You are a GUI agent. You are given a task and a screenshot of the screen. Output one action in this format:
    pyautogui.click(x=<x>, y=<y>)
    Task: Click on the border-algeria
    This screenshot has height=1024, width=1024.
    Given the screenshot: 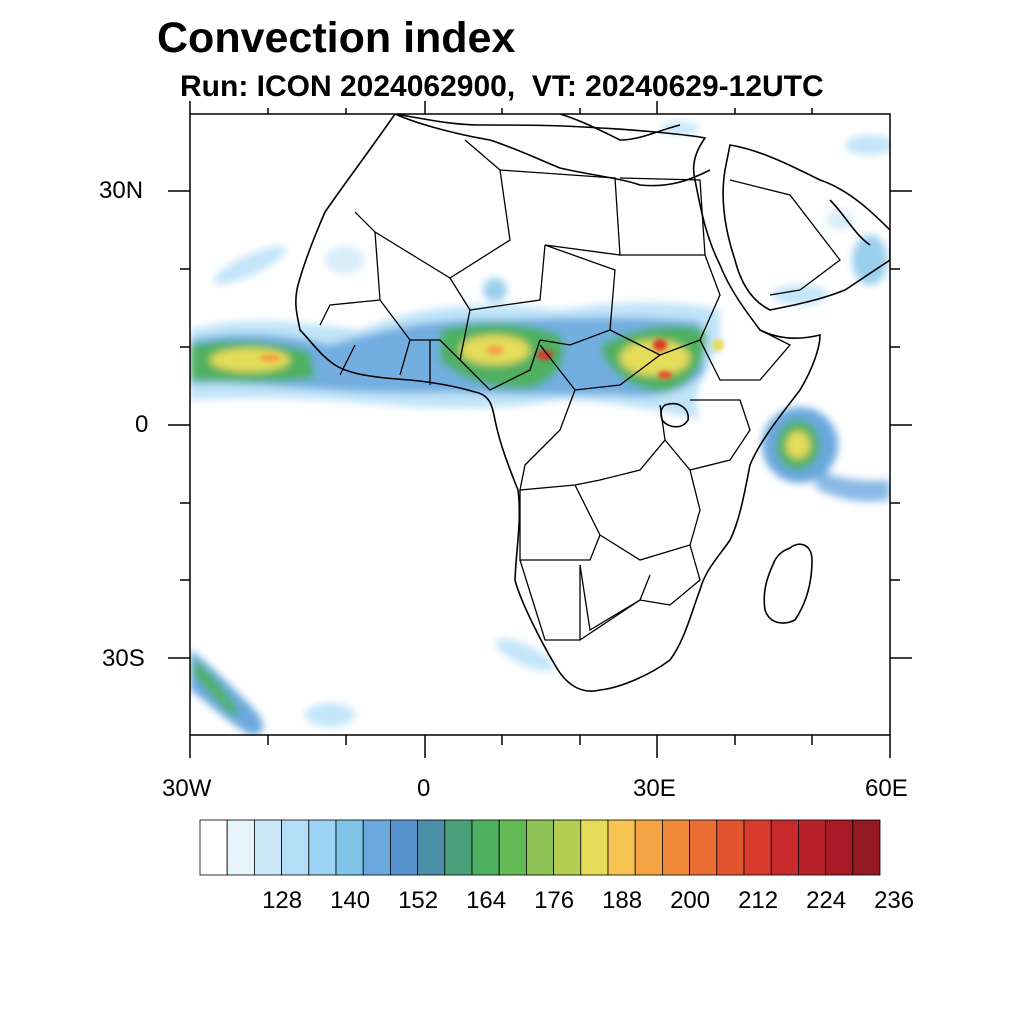 What is the action you would take?
    pyautogui.click(x=432, y=209)
    